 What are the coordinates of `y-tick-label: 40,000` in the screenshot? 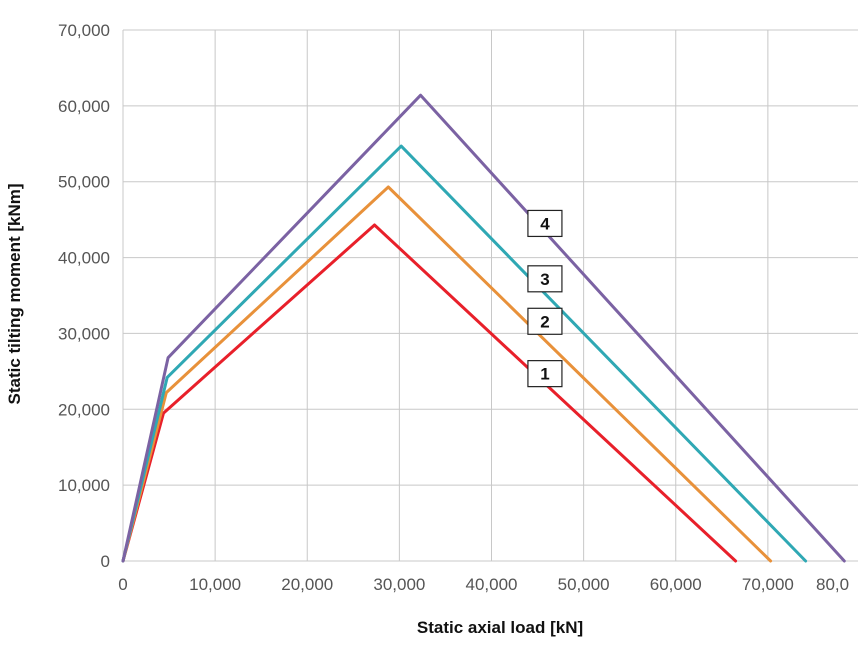 It's located at (84, 258).